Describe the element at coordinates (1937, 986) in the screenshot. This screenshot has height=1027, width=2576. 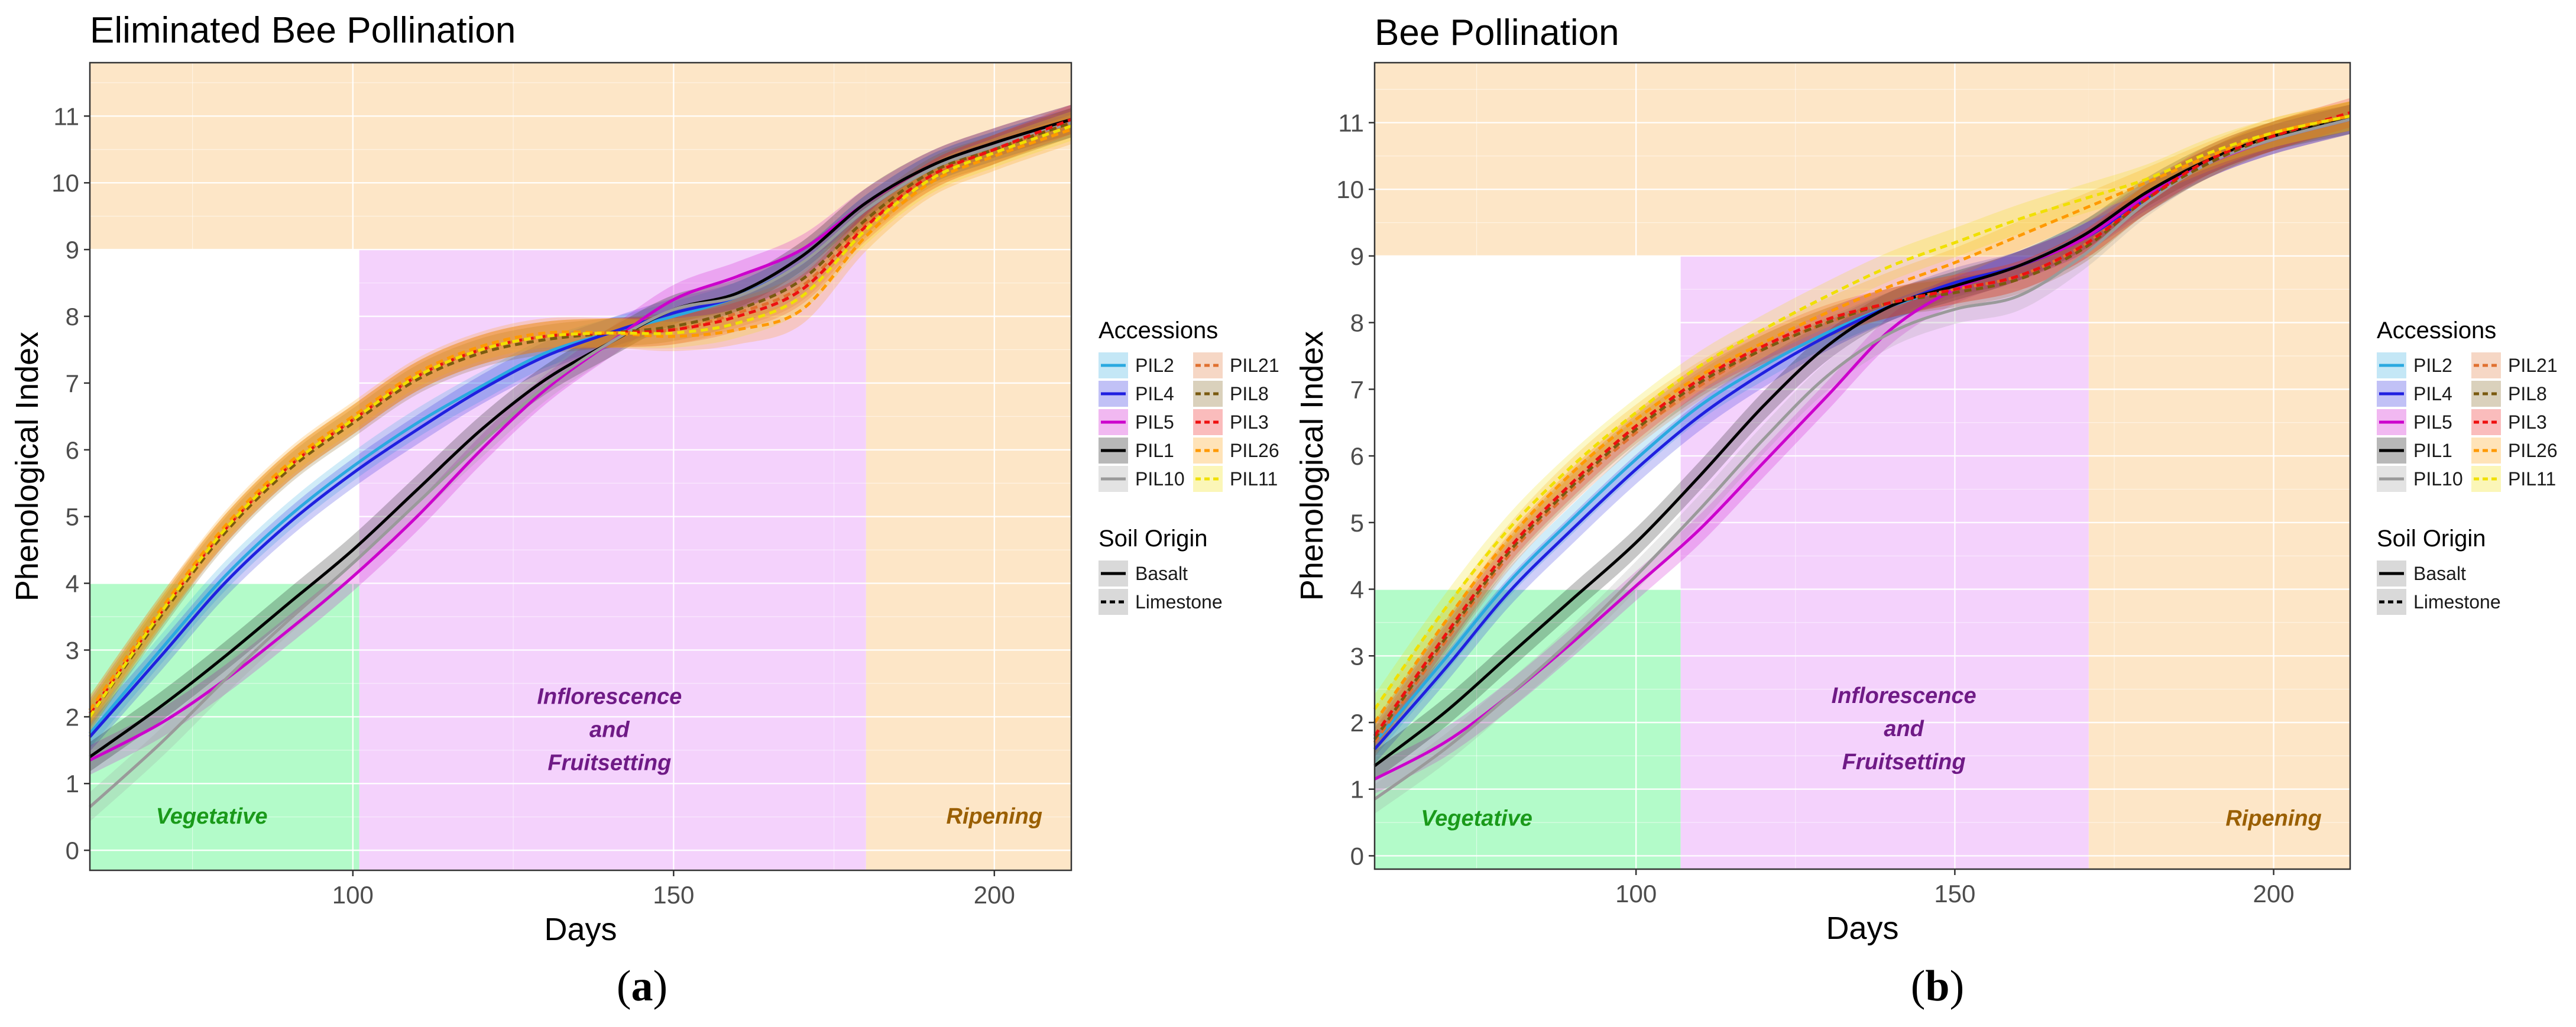
I see `panel-caption: (b)` at that location.